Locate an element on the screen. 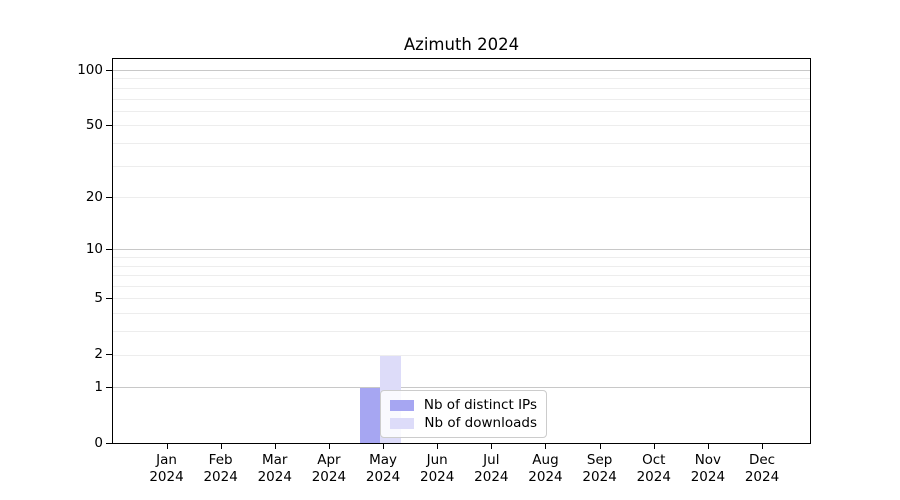 This screenshot has height=500, width=900. x-tick-label-line: Feb is located at coordinates (220, 459).